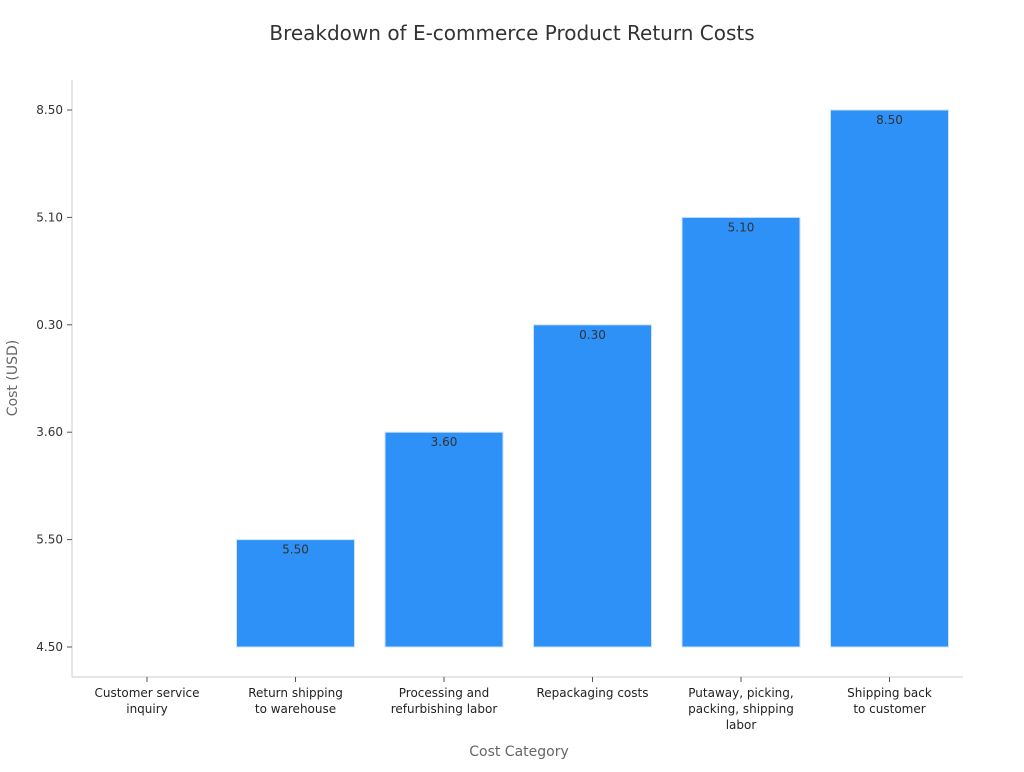 The image size is (1024, 772). What do you see at coordinates (741, 709) in the screenshot?
I see `x-tick-label: packing, shipping` at bounding box center [741, 709].